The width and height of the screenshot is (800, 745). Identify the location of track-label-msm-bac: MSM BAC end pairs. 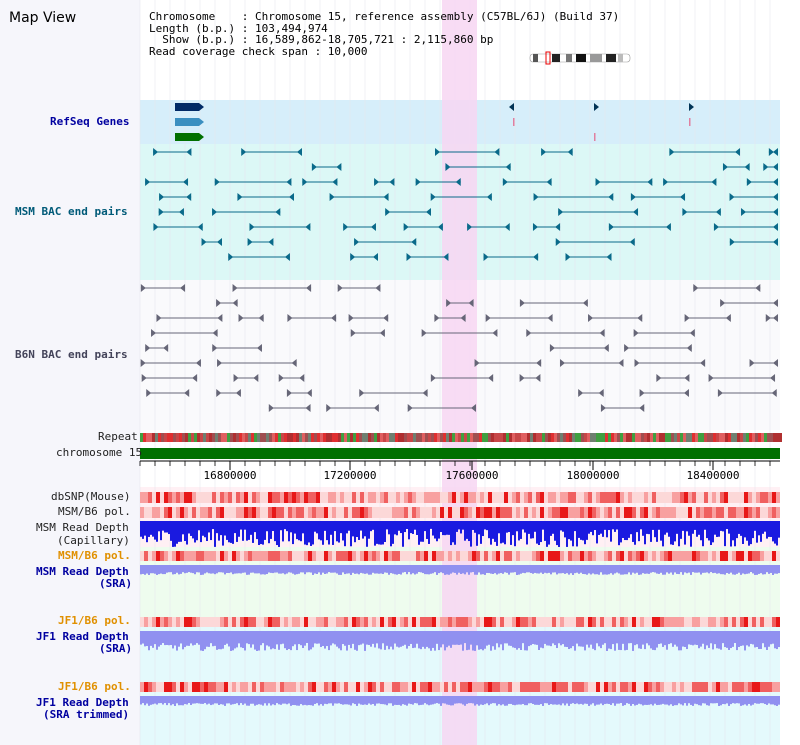
(71, 211).